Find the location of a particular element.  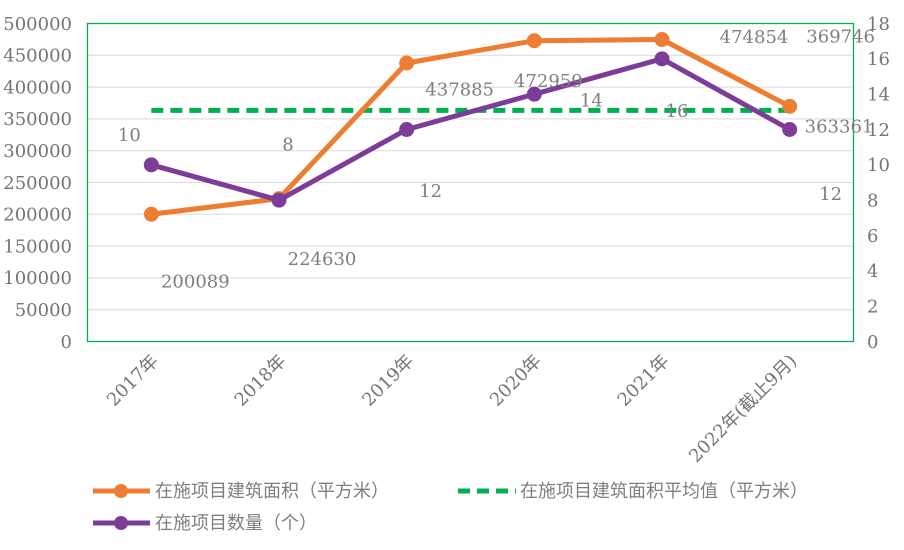

right-axis-tick-label: 18 is located at coordinates (878, 24).